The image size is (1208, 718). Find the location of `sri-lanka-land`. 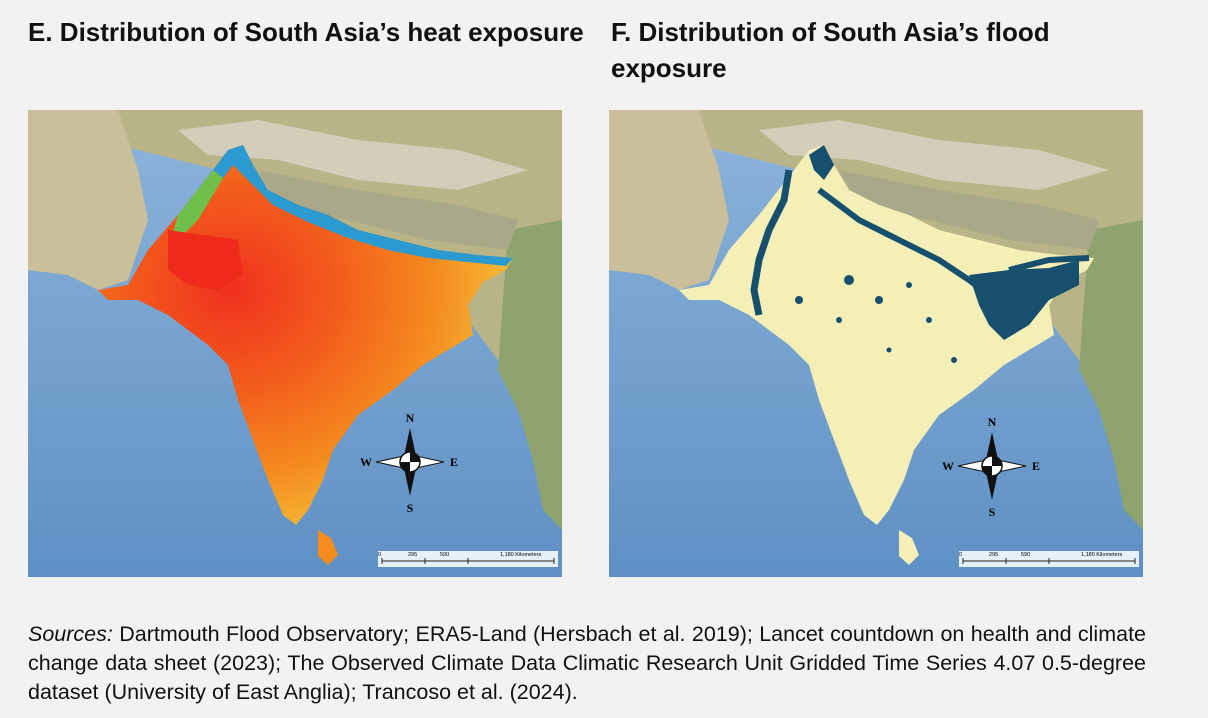

sri-lanka-land is located at coordinates (909, 547).